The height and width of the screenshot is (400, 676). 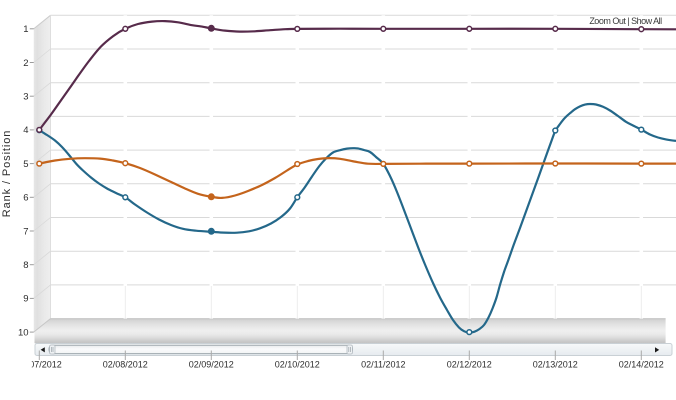 What do you see at coordinates (25, 231) in the screenshot?
I see `svg-text: 7` at bounding box center [25, 231].